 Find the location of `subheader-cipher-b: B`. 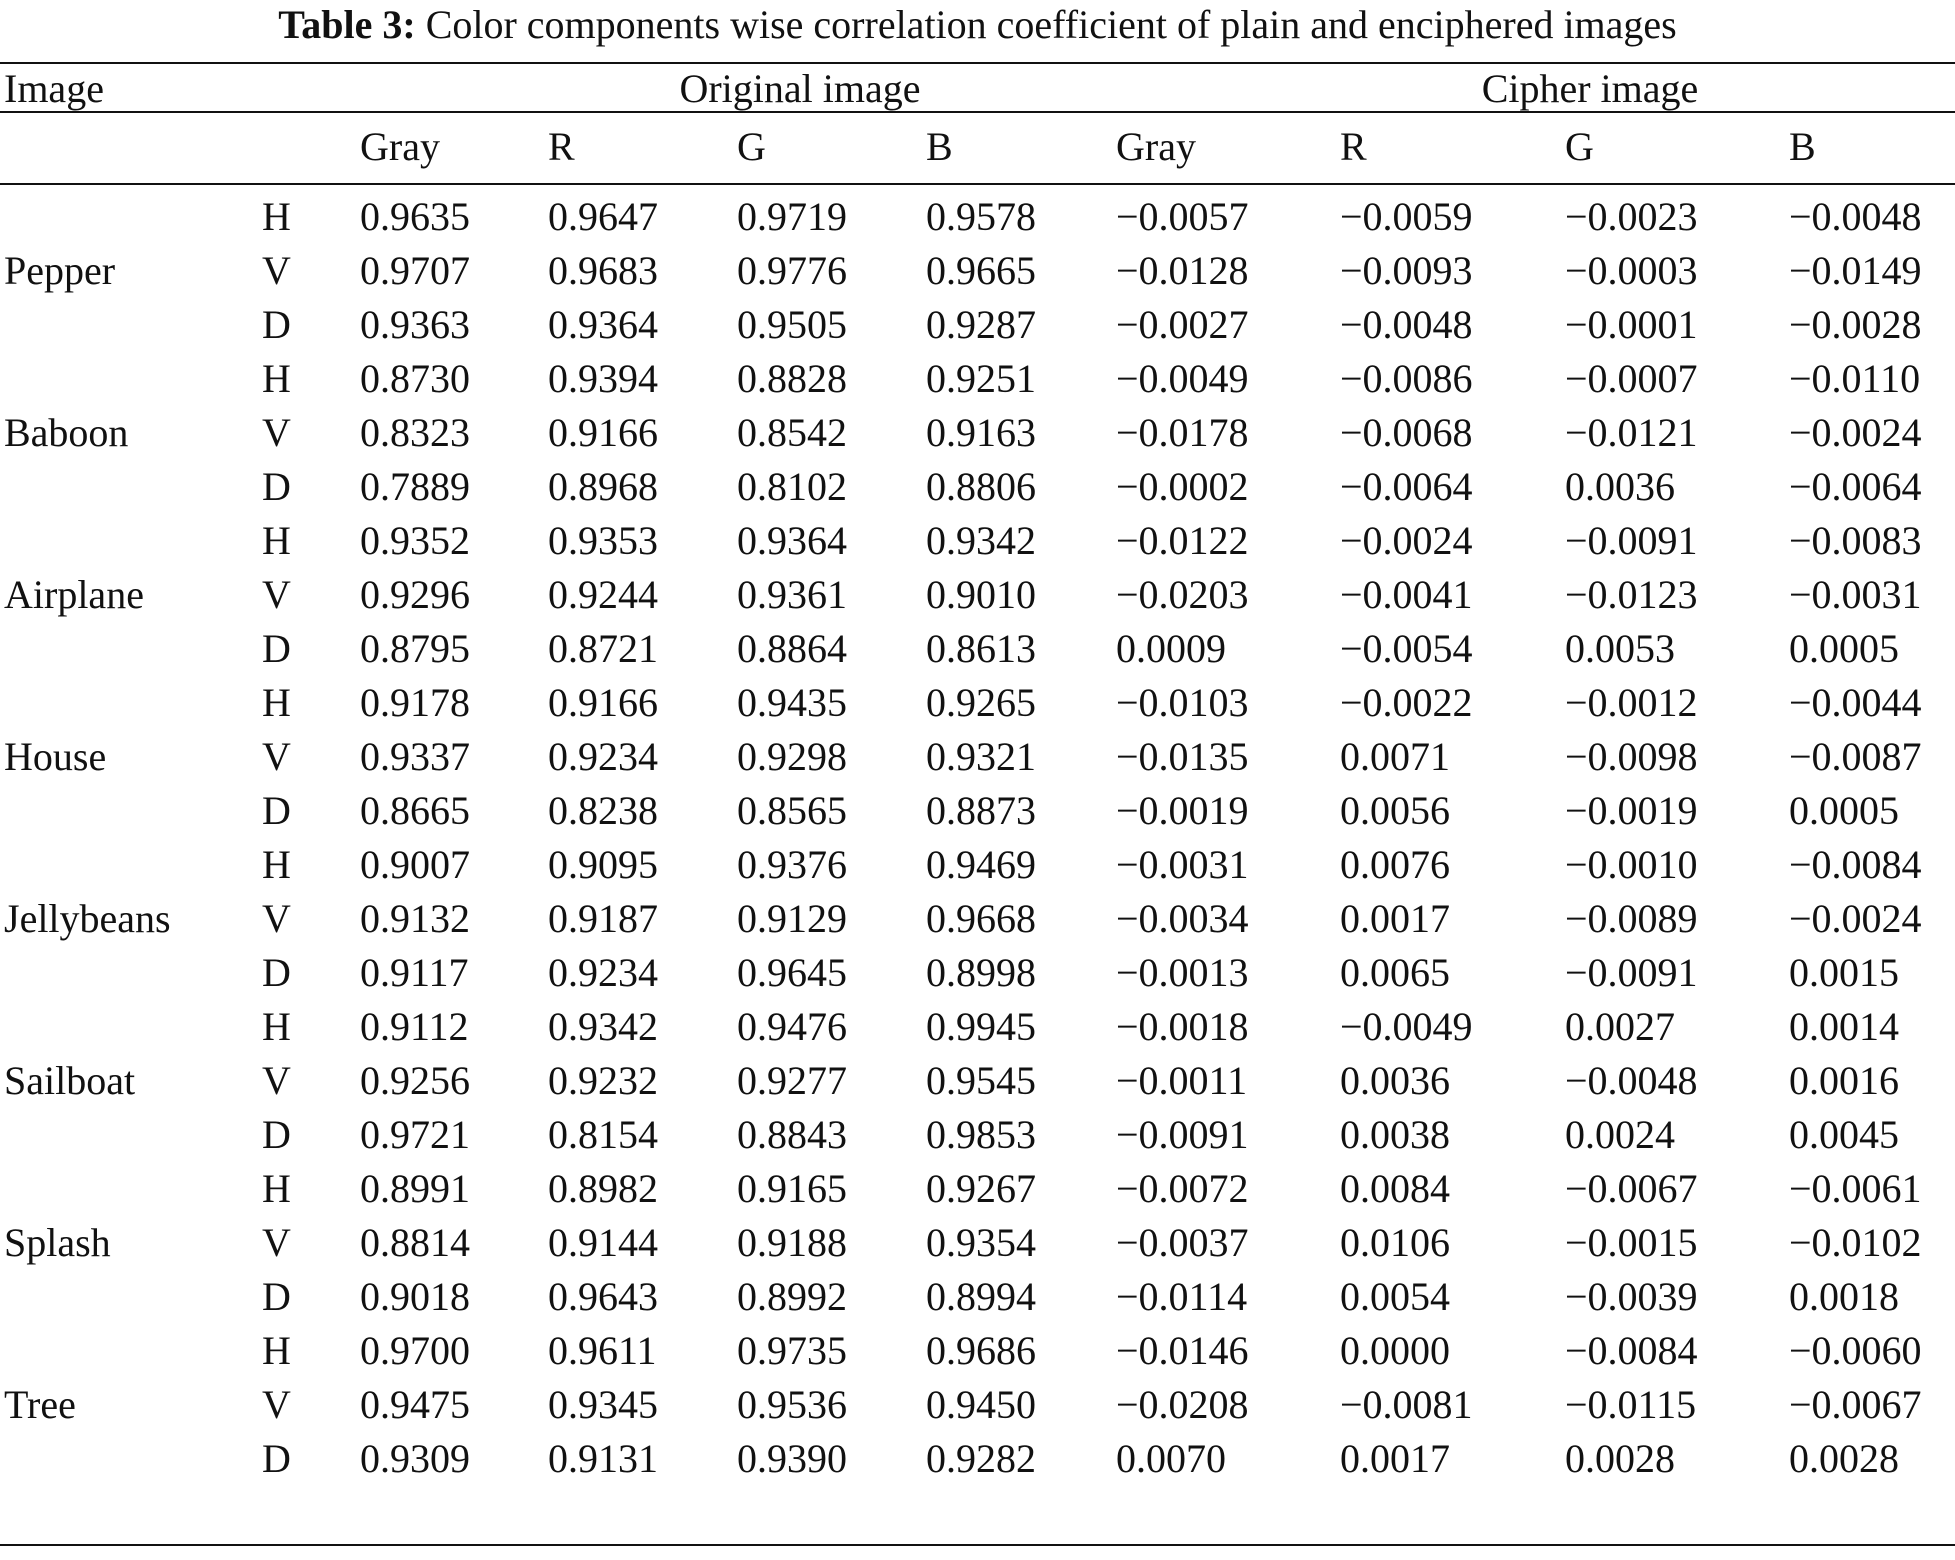

subheader-cipher-b: B is located at coordinates (1802, 146).